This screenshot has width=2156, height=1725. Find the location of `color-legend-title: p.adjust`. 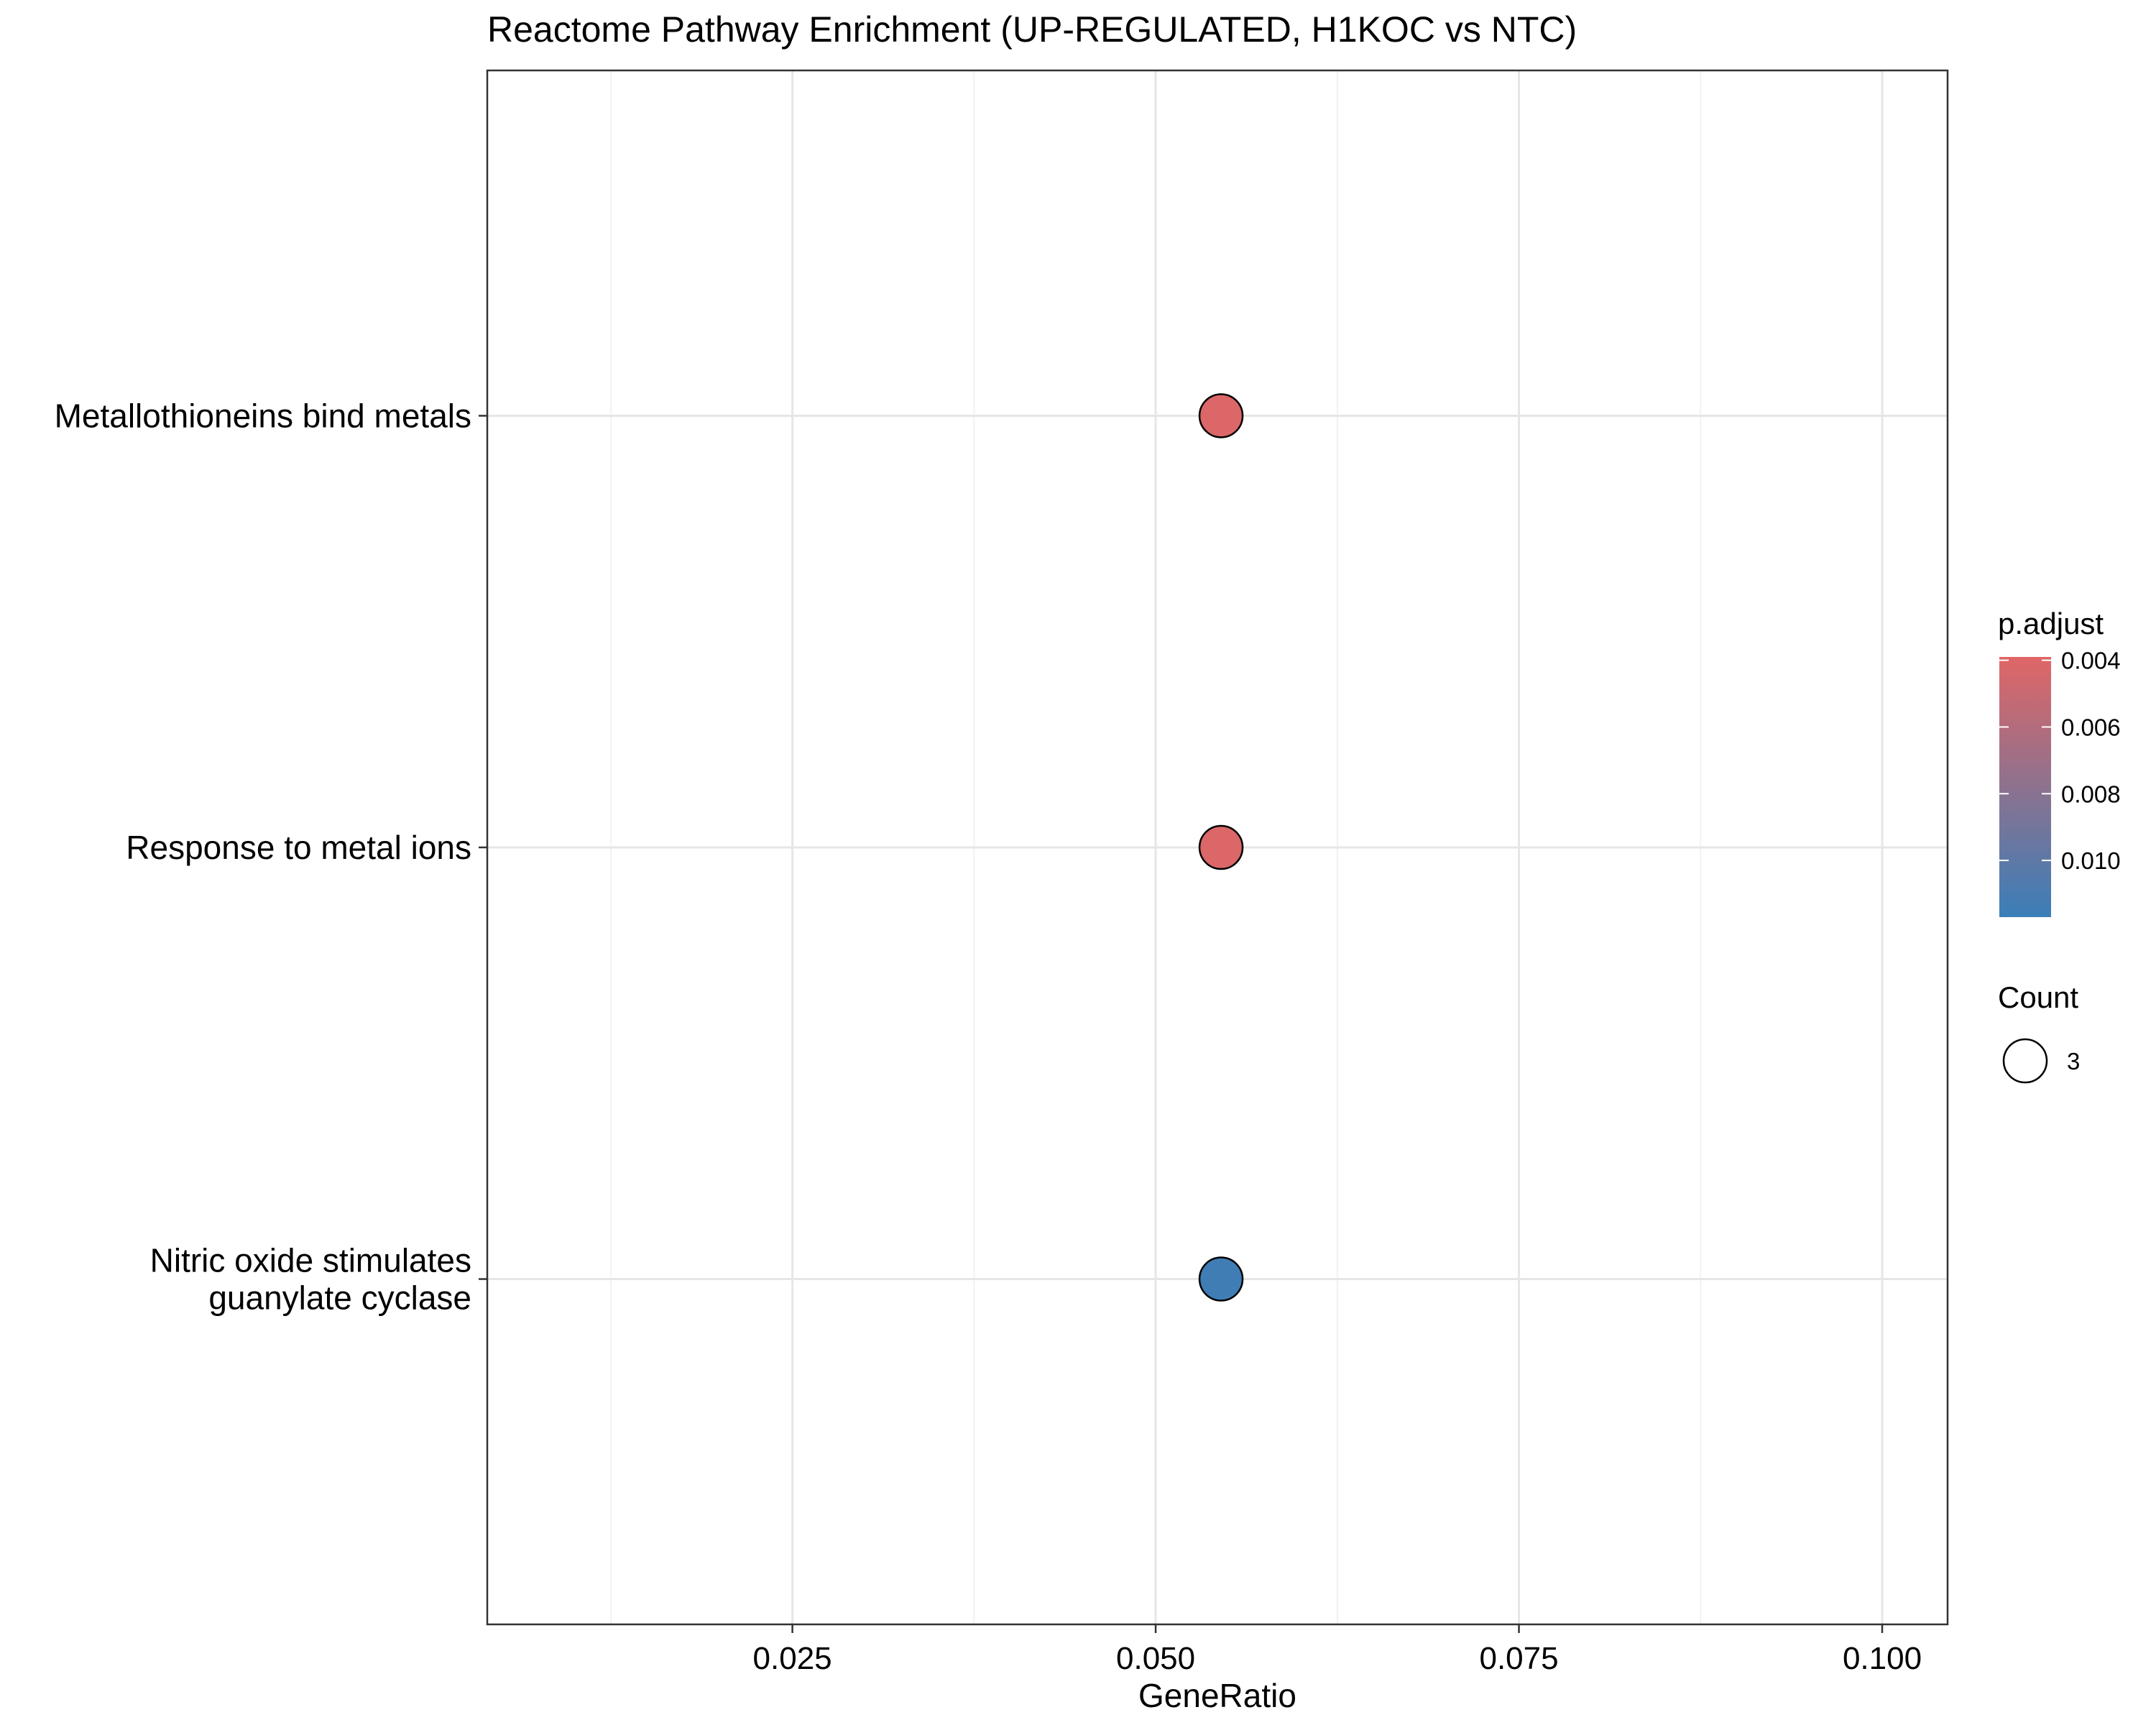

color-legend-title: p.adjust is located at coordinates (2051, 623).